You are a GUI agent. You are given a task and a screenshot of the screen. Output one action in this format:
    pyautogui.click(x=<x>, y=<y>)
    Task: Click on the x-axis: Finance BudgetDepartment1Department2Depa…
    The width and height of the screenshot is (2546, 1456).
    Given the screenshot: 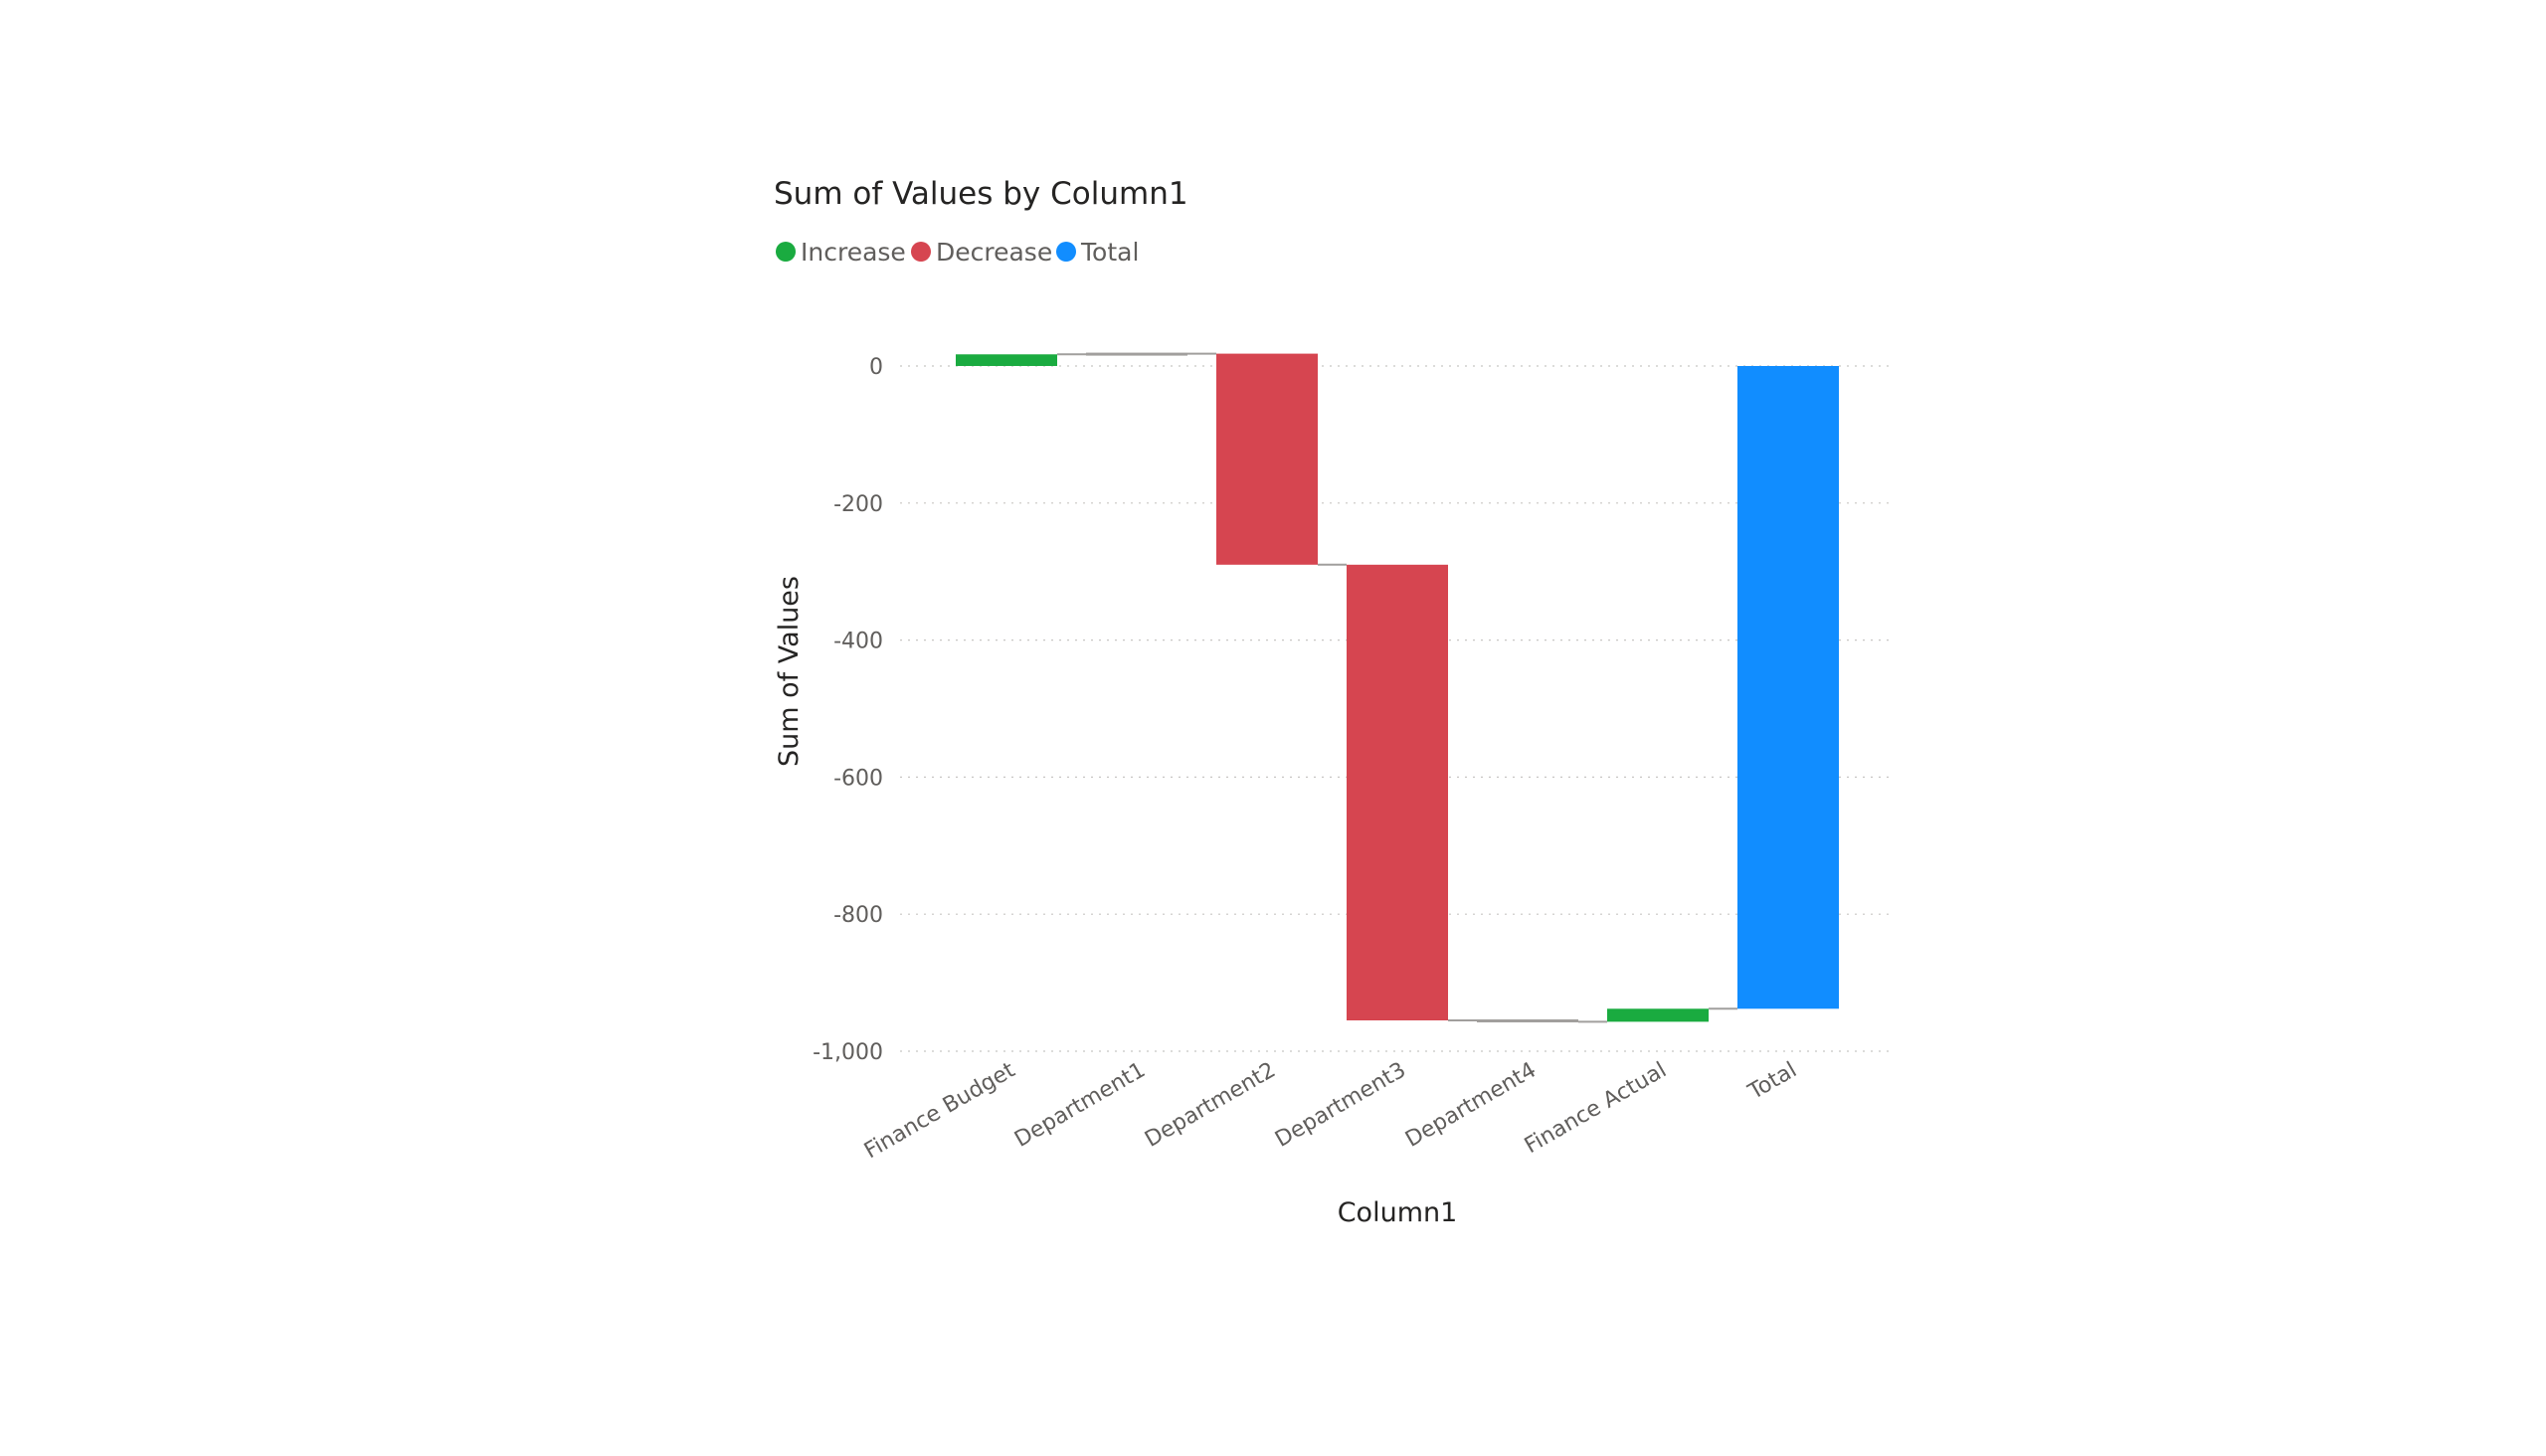 What is the action you would take?
    pyautogui.click(x=1330, y=1110)
    